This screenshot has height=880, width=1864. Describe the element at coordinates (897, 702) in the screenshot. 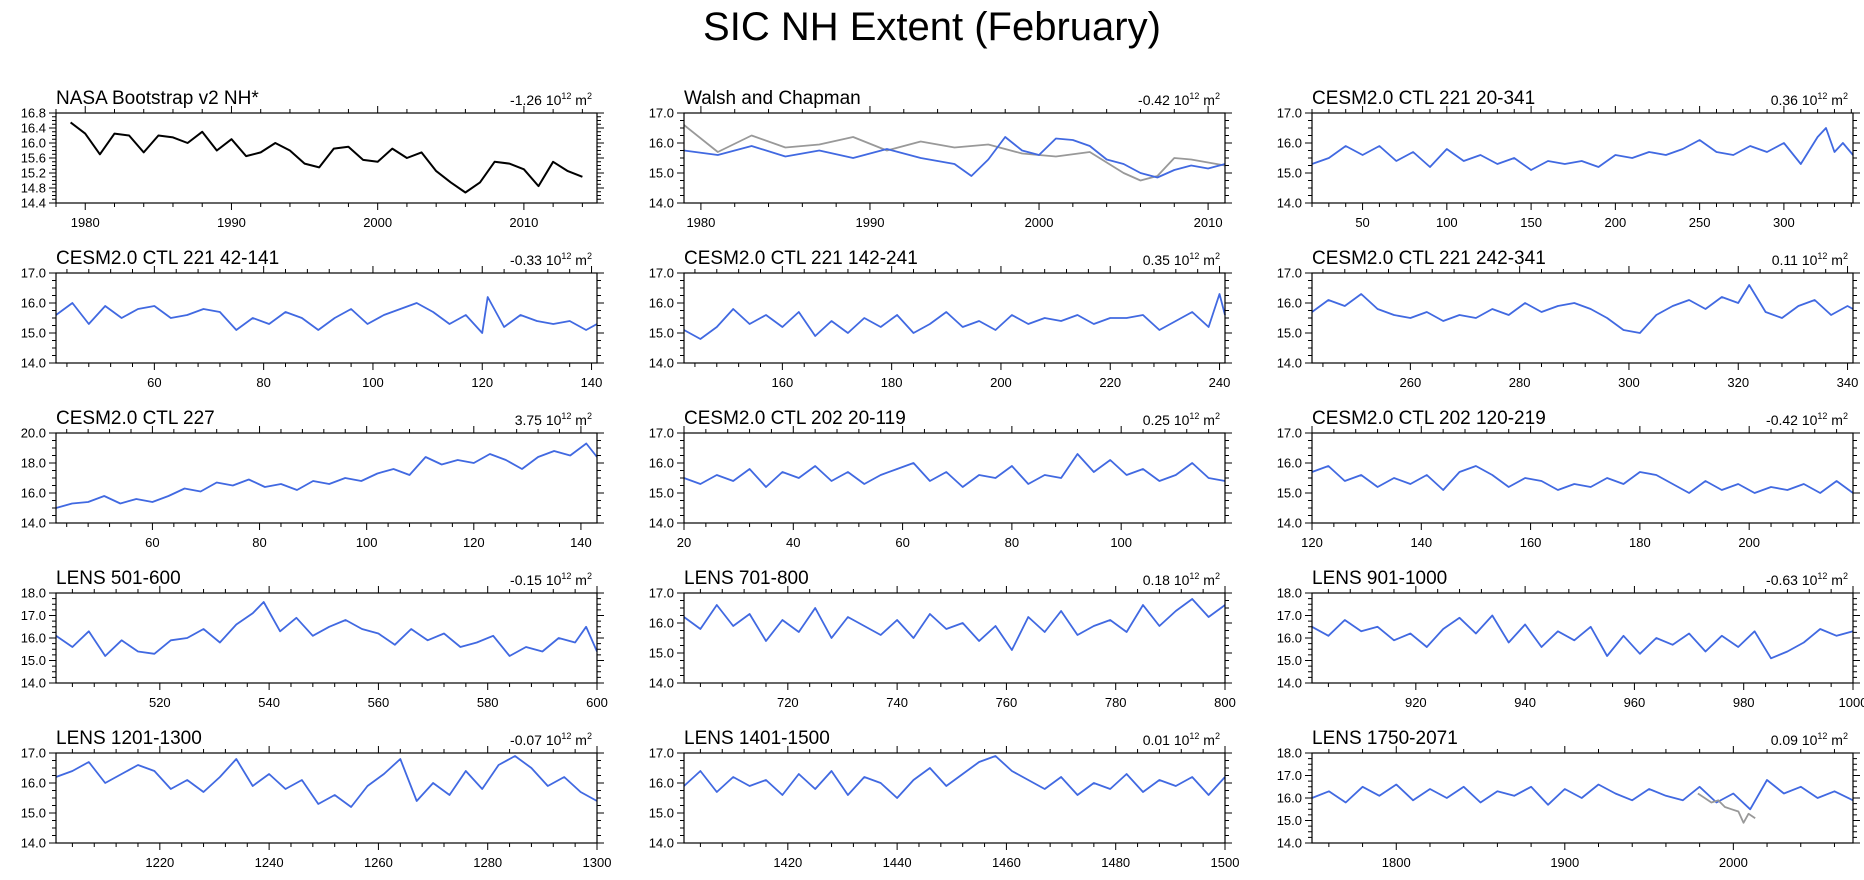

I see `x-tick-label: 740` at that location.